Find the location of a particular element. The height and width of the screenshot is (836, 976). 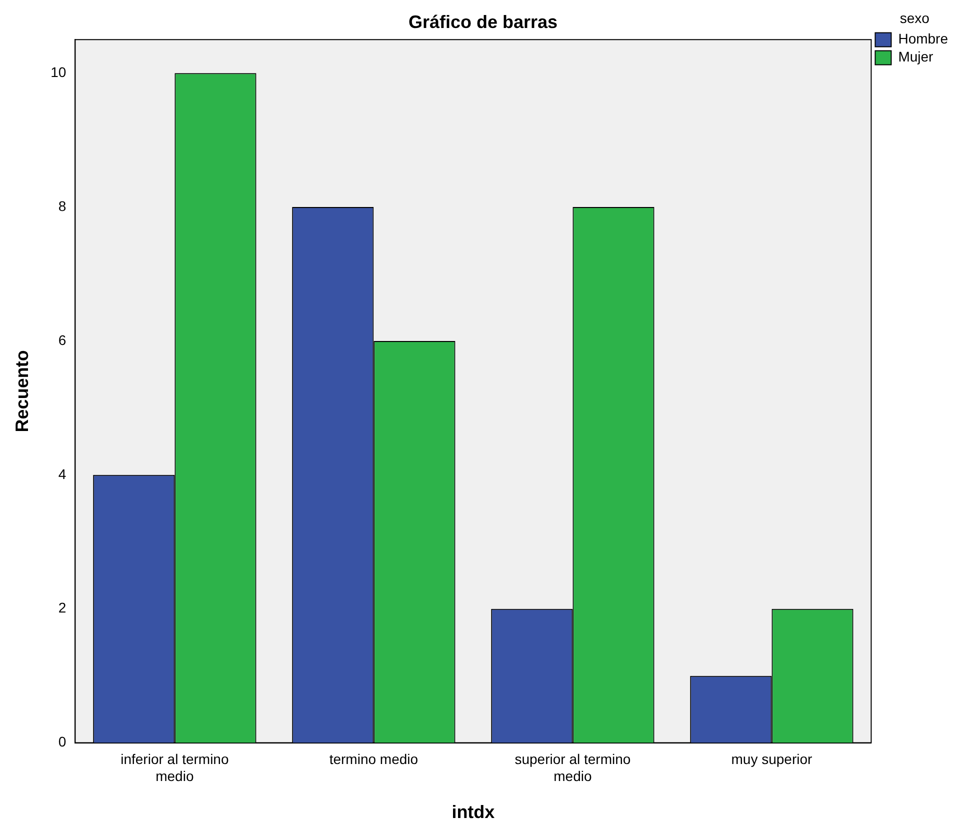

y-tick-label: 4 is located at coordinates (62, 474).